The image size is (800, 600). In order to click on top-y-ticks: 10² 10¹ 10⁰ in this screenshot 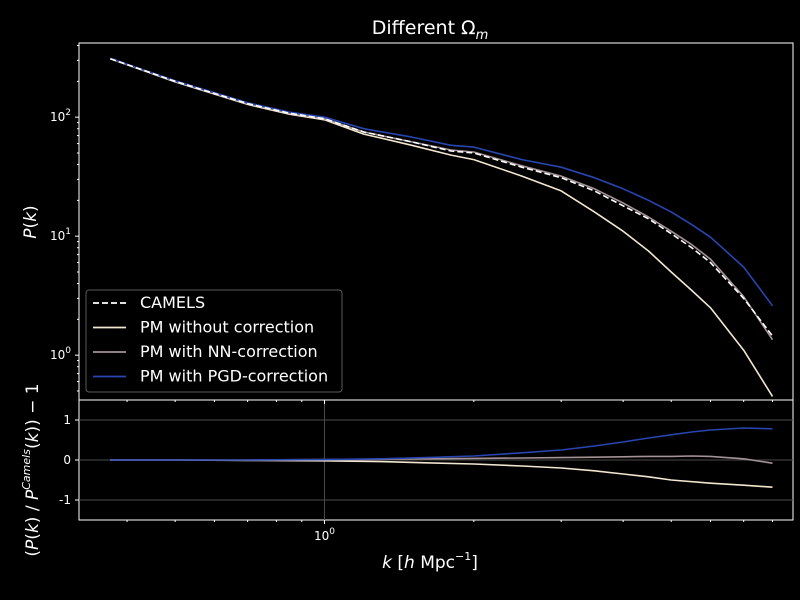, I will do `click(64, 218)`.